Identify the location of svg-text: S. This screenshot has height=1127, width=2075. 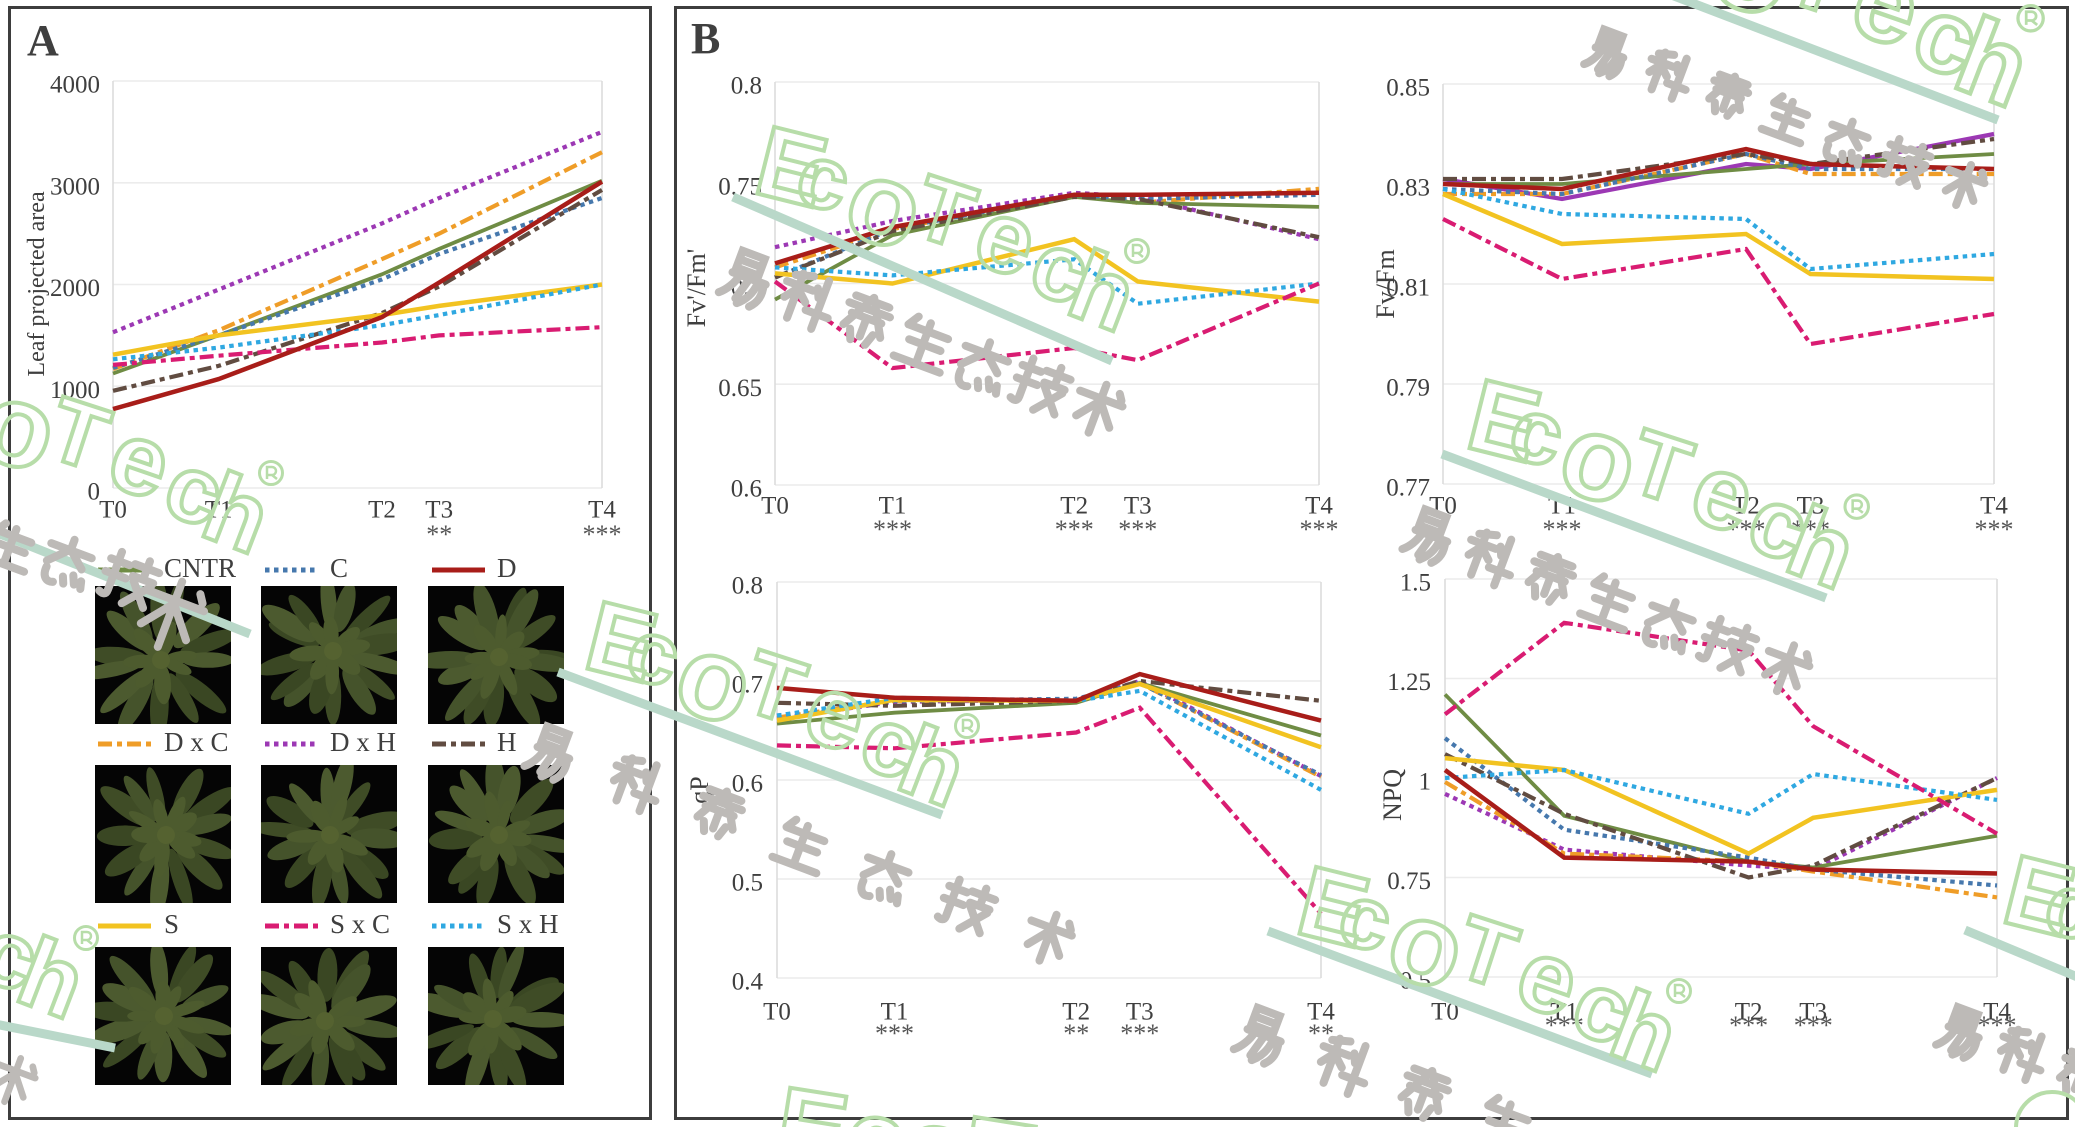
(171, 924).